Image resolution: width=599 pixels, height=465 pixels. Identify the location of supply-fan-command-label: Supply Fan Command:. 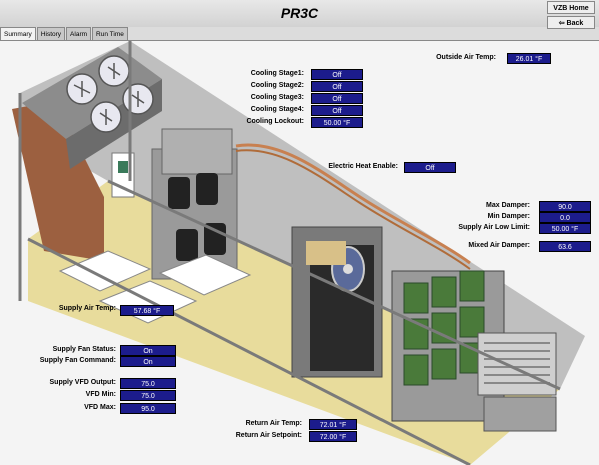
(77, 360).